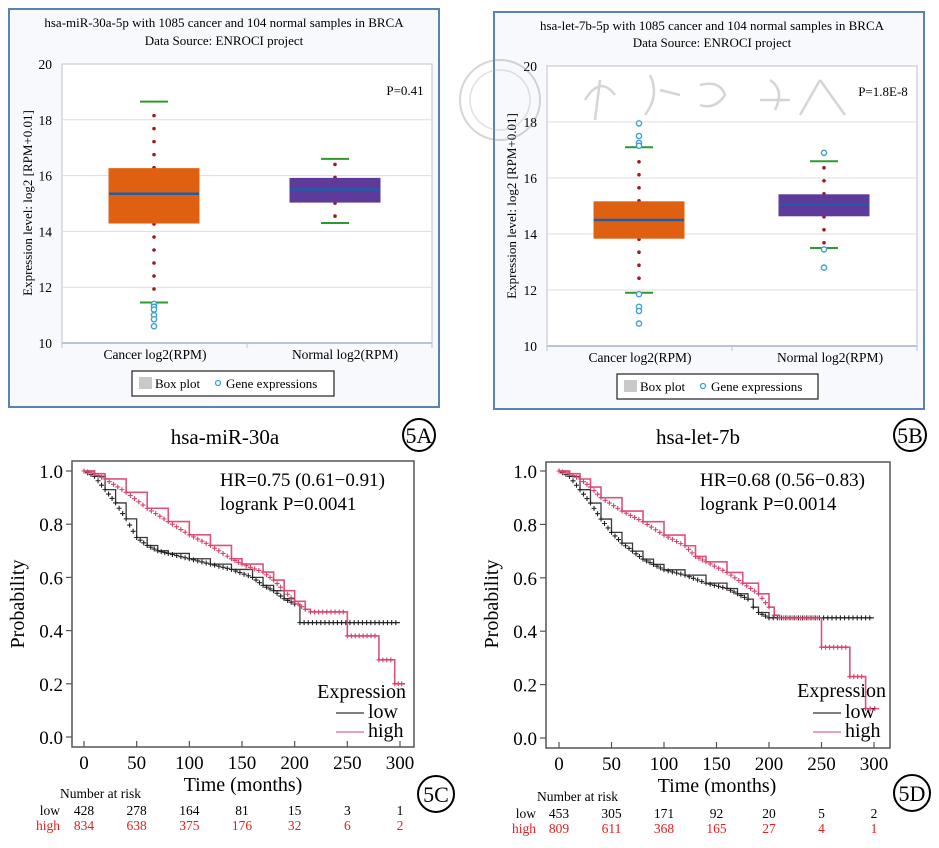 Image resolution: width=939 pixels, height=848 pixels. Describe the element at coordinates (653, 100) in the screenshot. I see `watermark` at that location.